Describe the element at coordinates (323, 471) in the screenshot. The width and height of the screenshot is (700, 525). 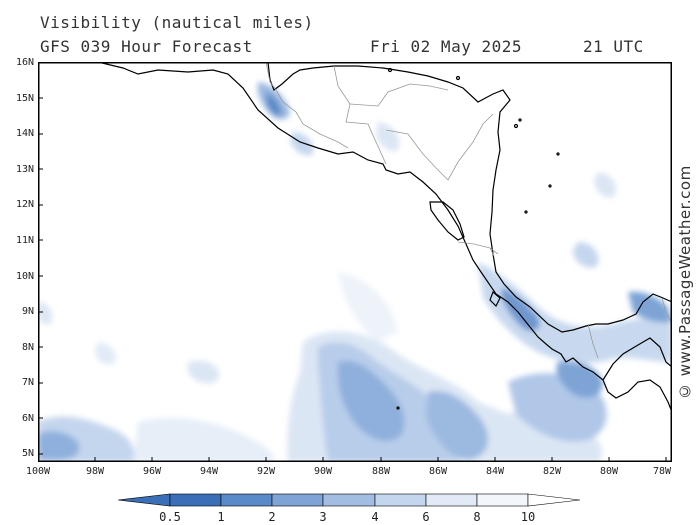
I see `lon-label-90w: 90W` at that location.